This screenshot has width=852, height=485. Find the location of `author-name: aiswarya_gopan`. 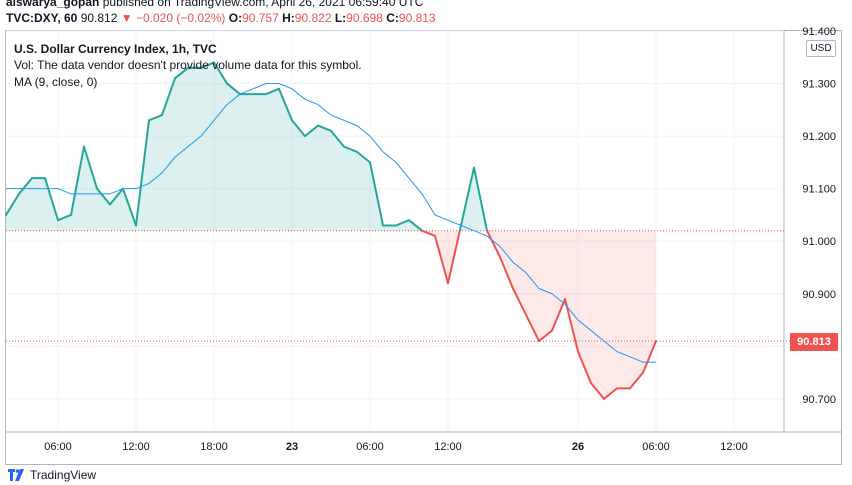

author-name: aiswarya_gopan is located at coordinates (53, 4).